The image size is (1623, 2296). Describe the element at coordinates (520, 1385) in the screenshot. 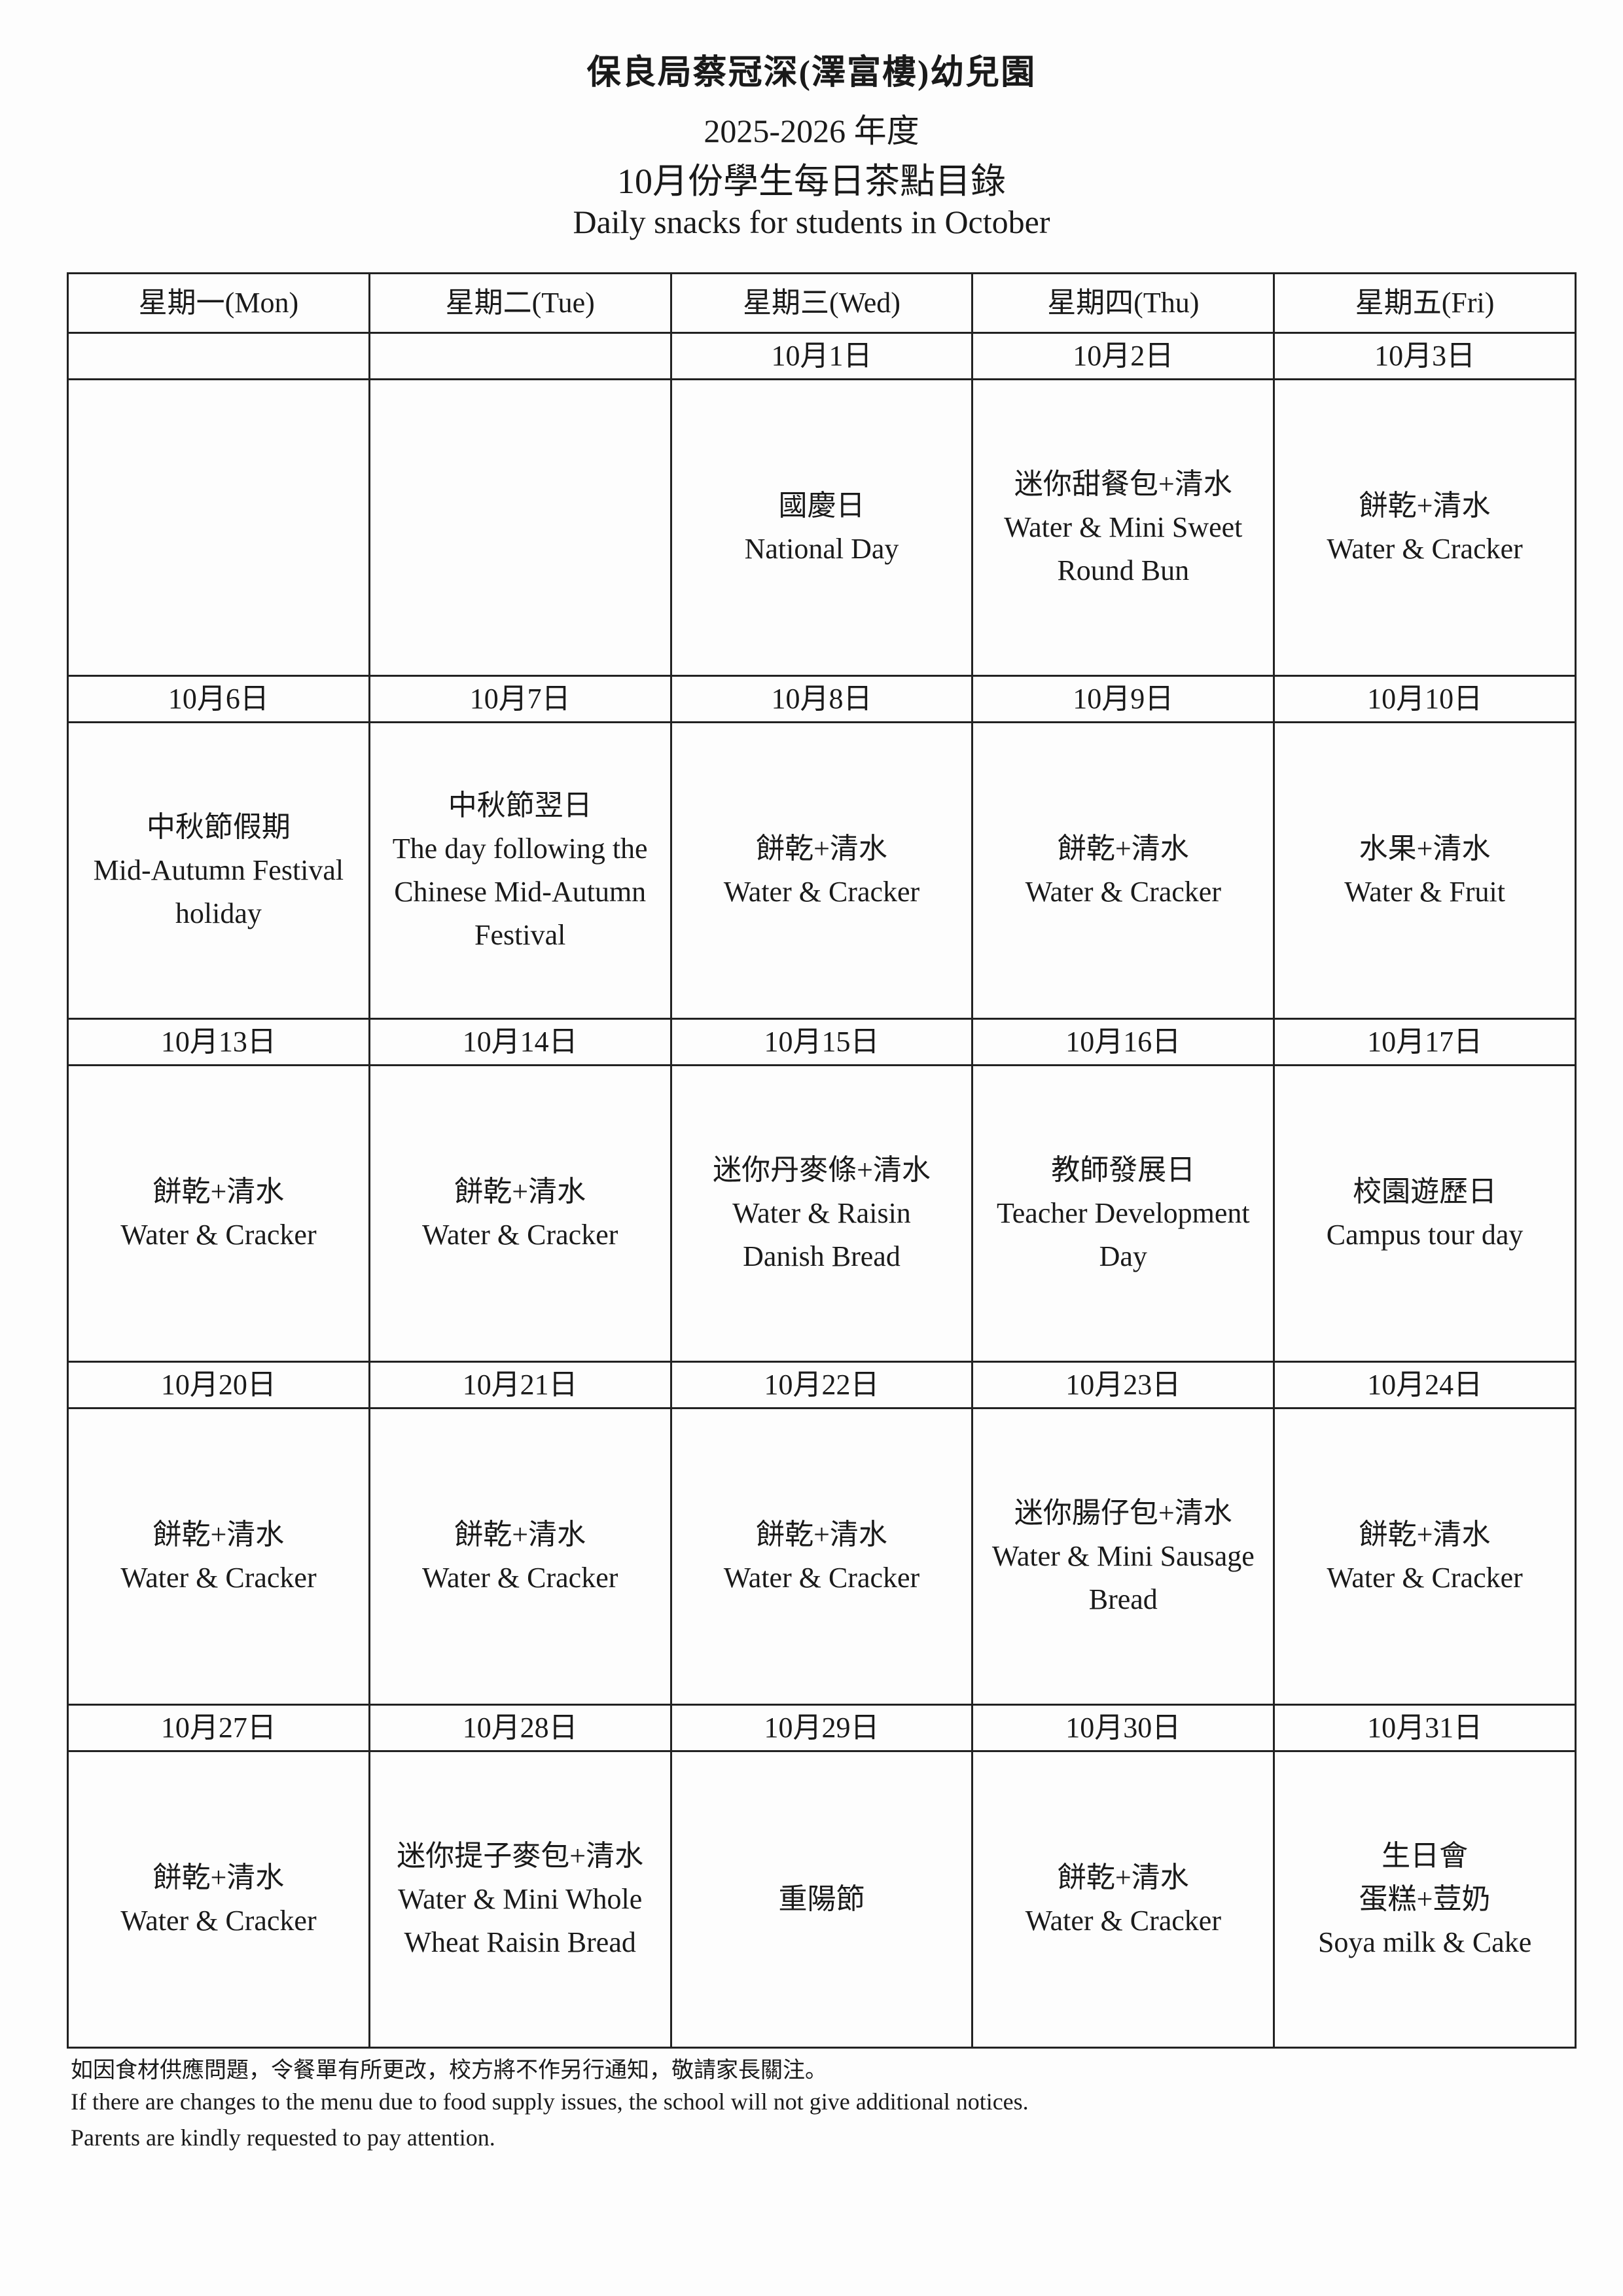

I see `date-cell: 10月21日` at that location.